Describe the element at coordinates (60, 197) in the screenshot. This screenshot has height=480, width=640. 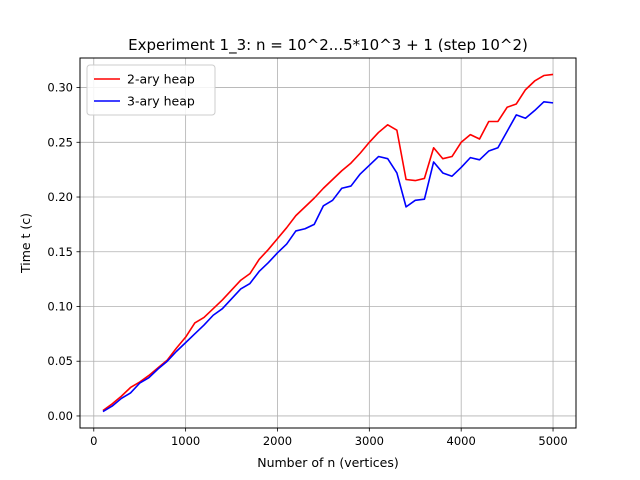
I see `y-tick-label: 0.20` at that location.